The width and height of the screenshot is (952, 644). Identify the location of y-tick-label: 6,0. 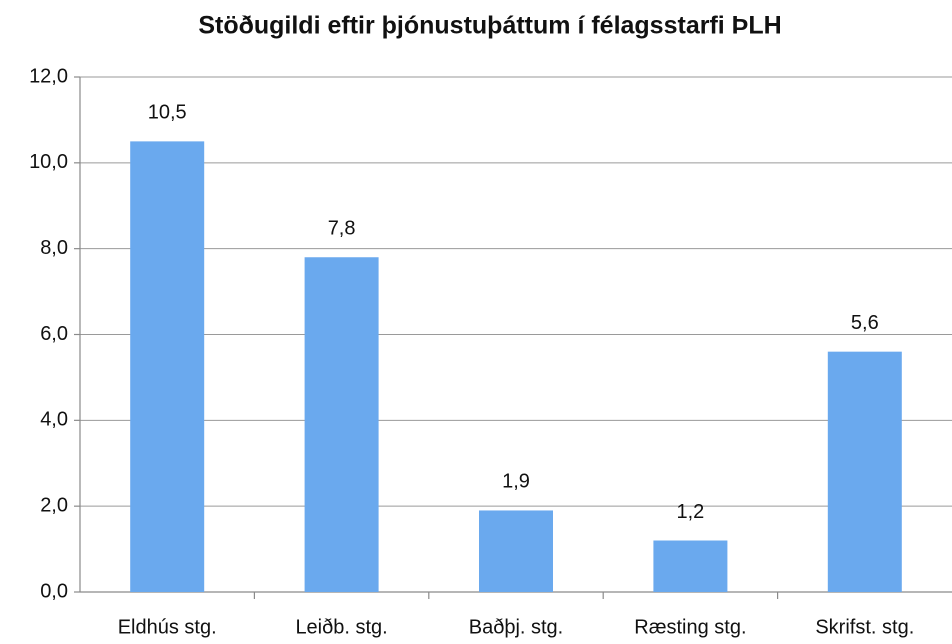
(54, 334).